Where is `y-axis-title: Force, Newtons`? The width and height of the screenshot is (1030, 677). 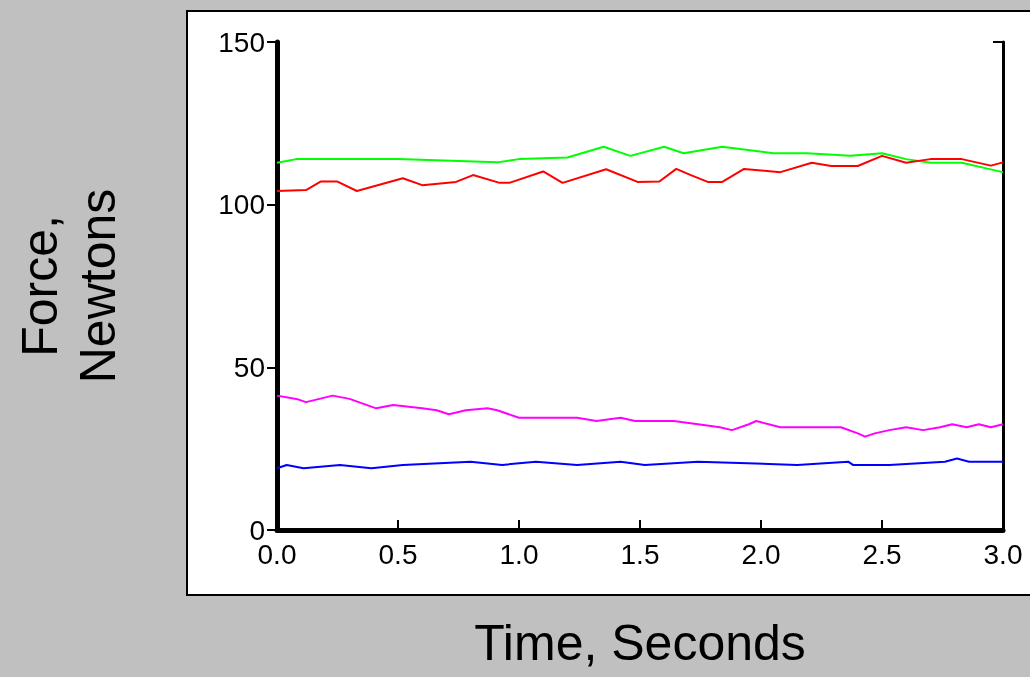 y-axis-title: Force, Newtons is located at coordinates (69, 286).